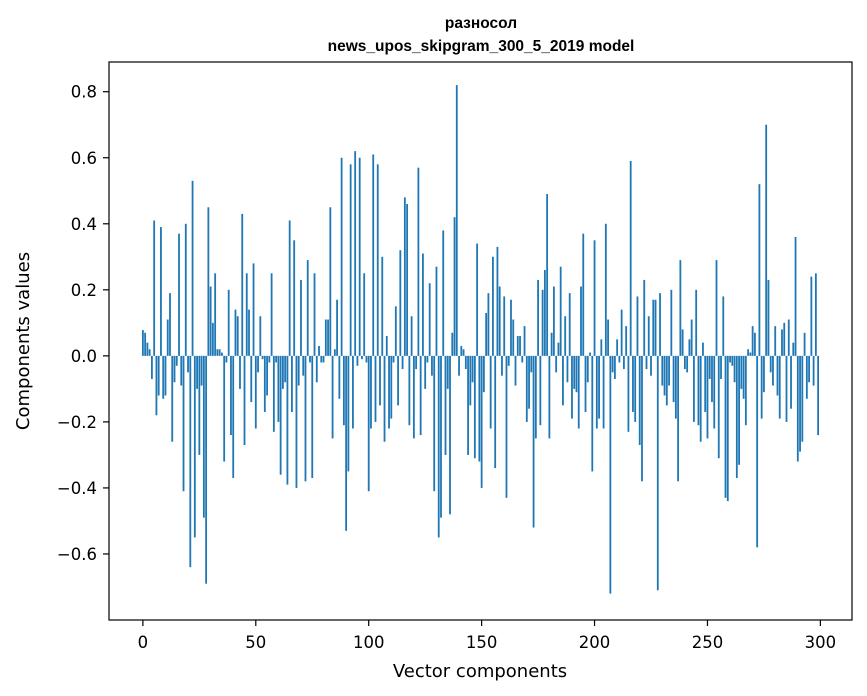 The width and height of the screenshot is (867, 696). I want to click on chart-title-line1: разносол, so click(481, 23).